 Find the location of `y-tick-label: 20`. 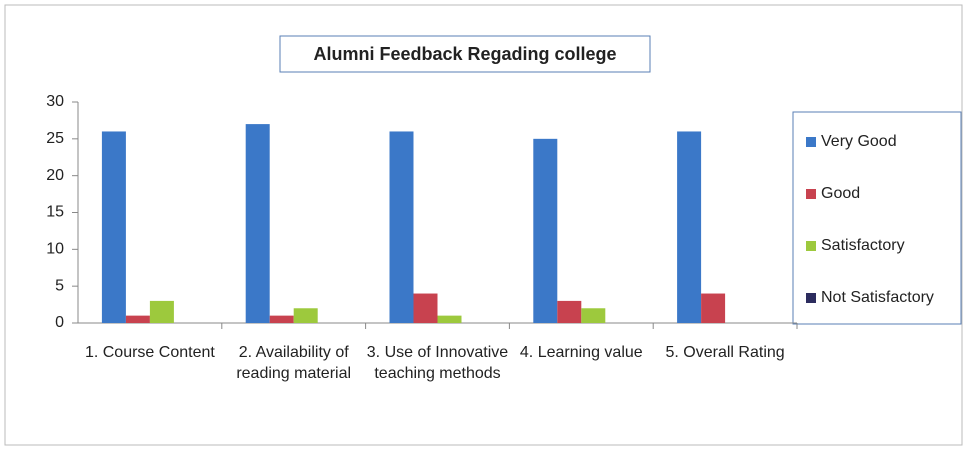

y-tick-label: 20 is located at coordinates (55, 175).